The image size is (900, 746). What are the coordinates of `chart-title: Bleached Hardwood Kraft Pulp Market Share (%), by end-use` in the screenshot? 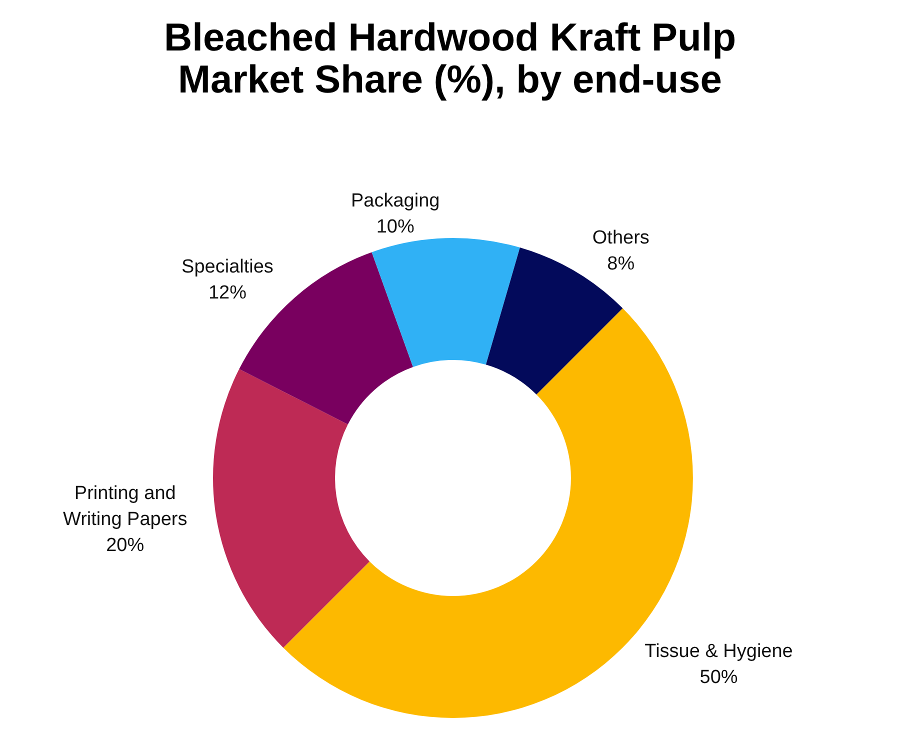 It's located at (450, 59).